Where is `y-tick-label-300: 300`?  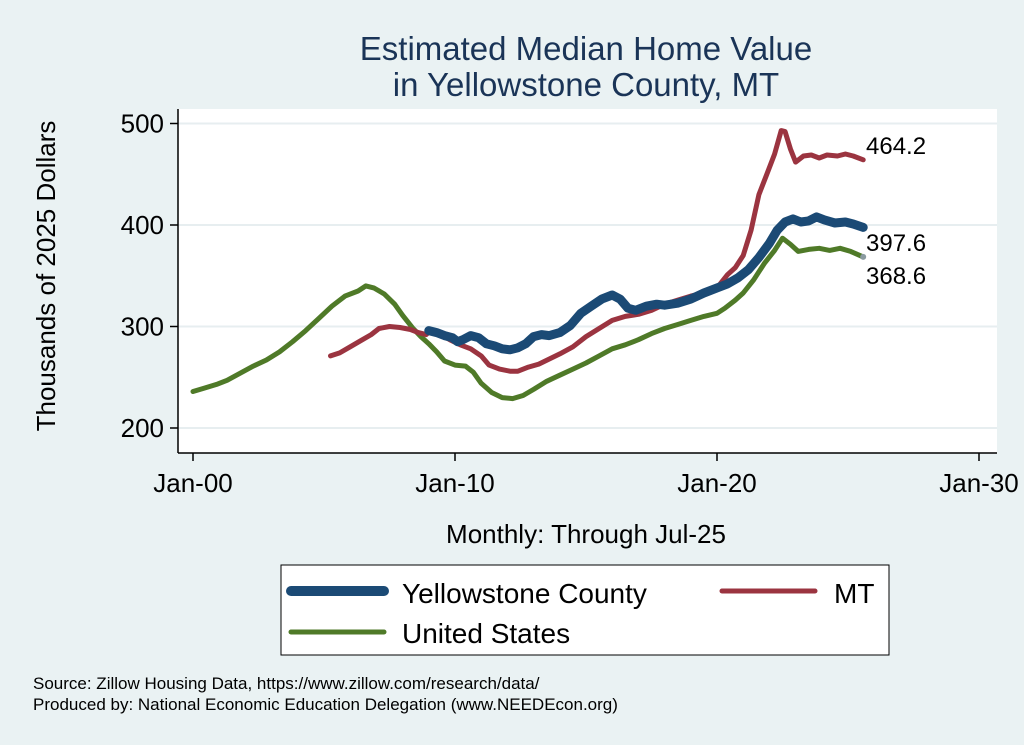
y-tick-label-300: 300 is located at coordinates (142, 327).